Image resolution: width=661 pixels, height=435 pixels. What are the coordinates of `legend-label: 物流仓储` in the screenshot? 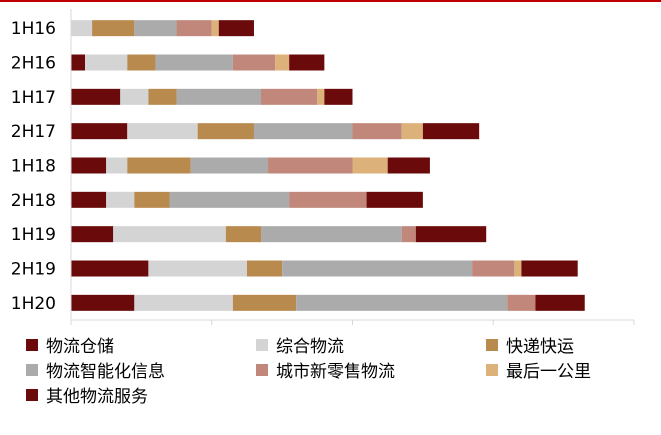 It's located at (80, 347).